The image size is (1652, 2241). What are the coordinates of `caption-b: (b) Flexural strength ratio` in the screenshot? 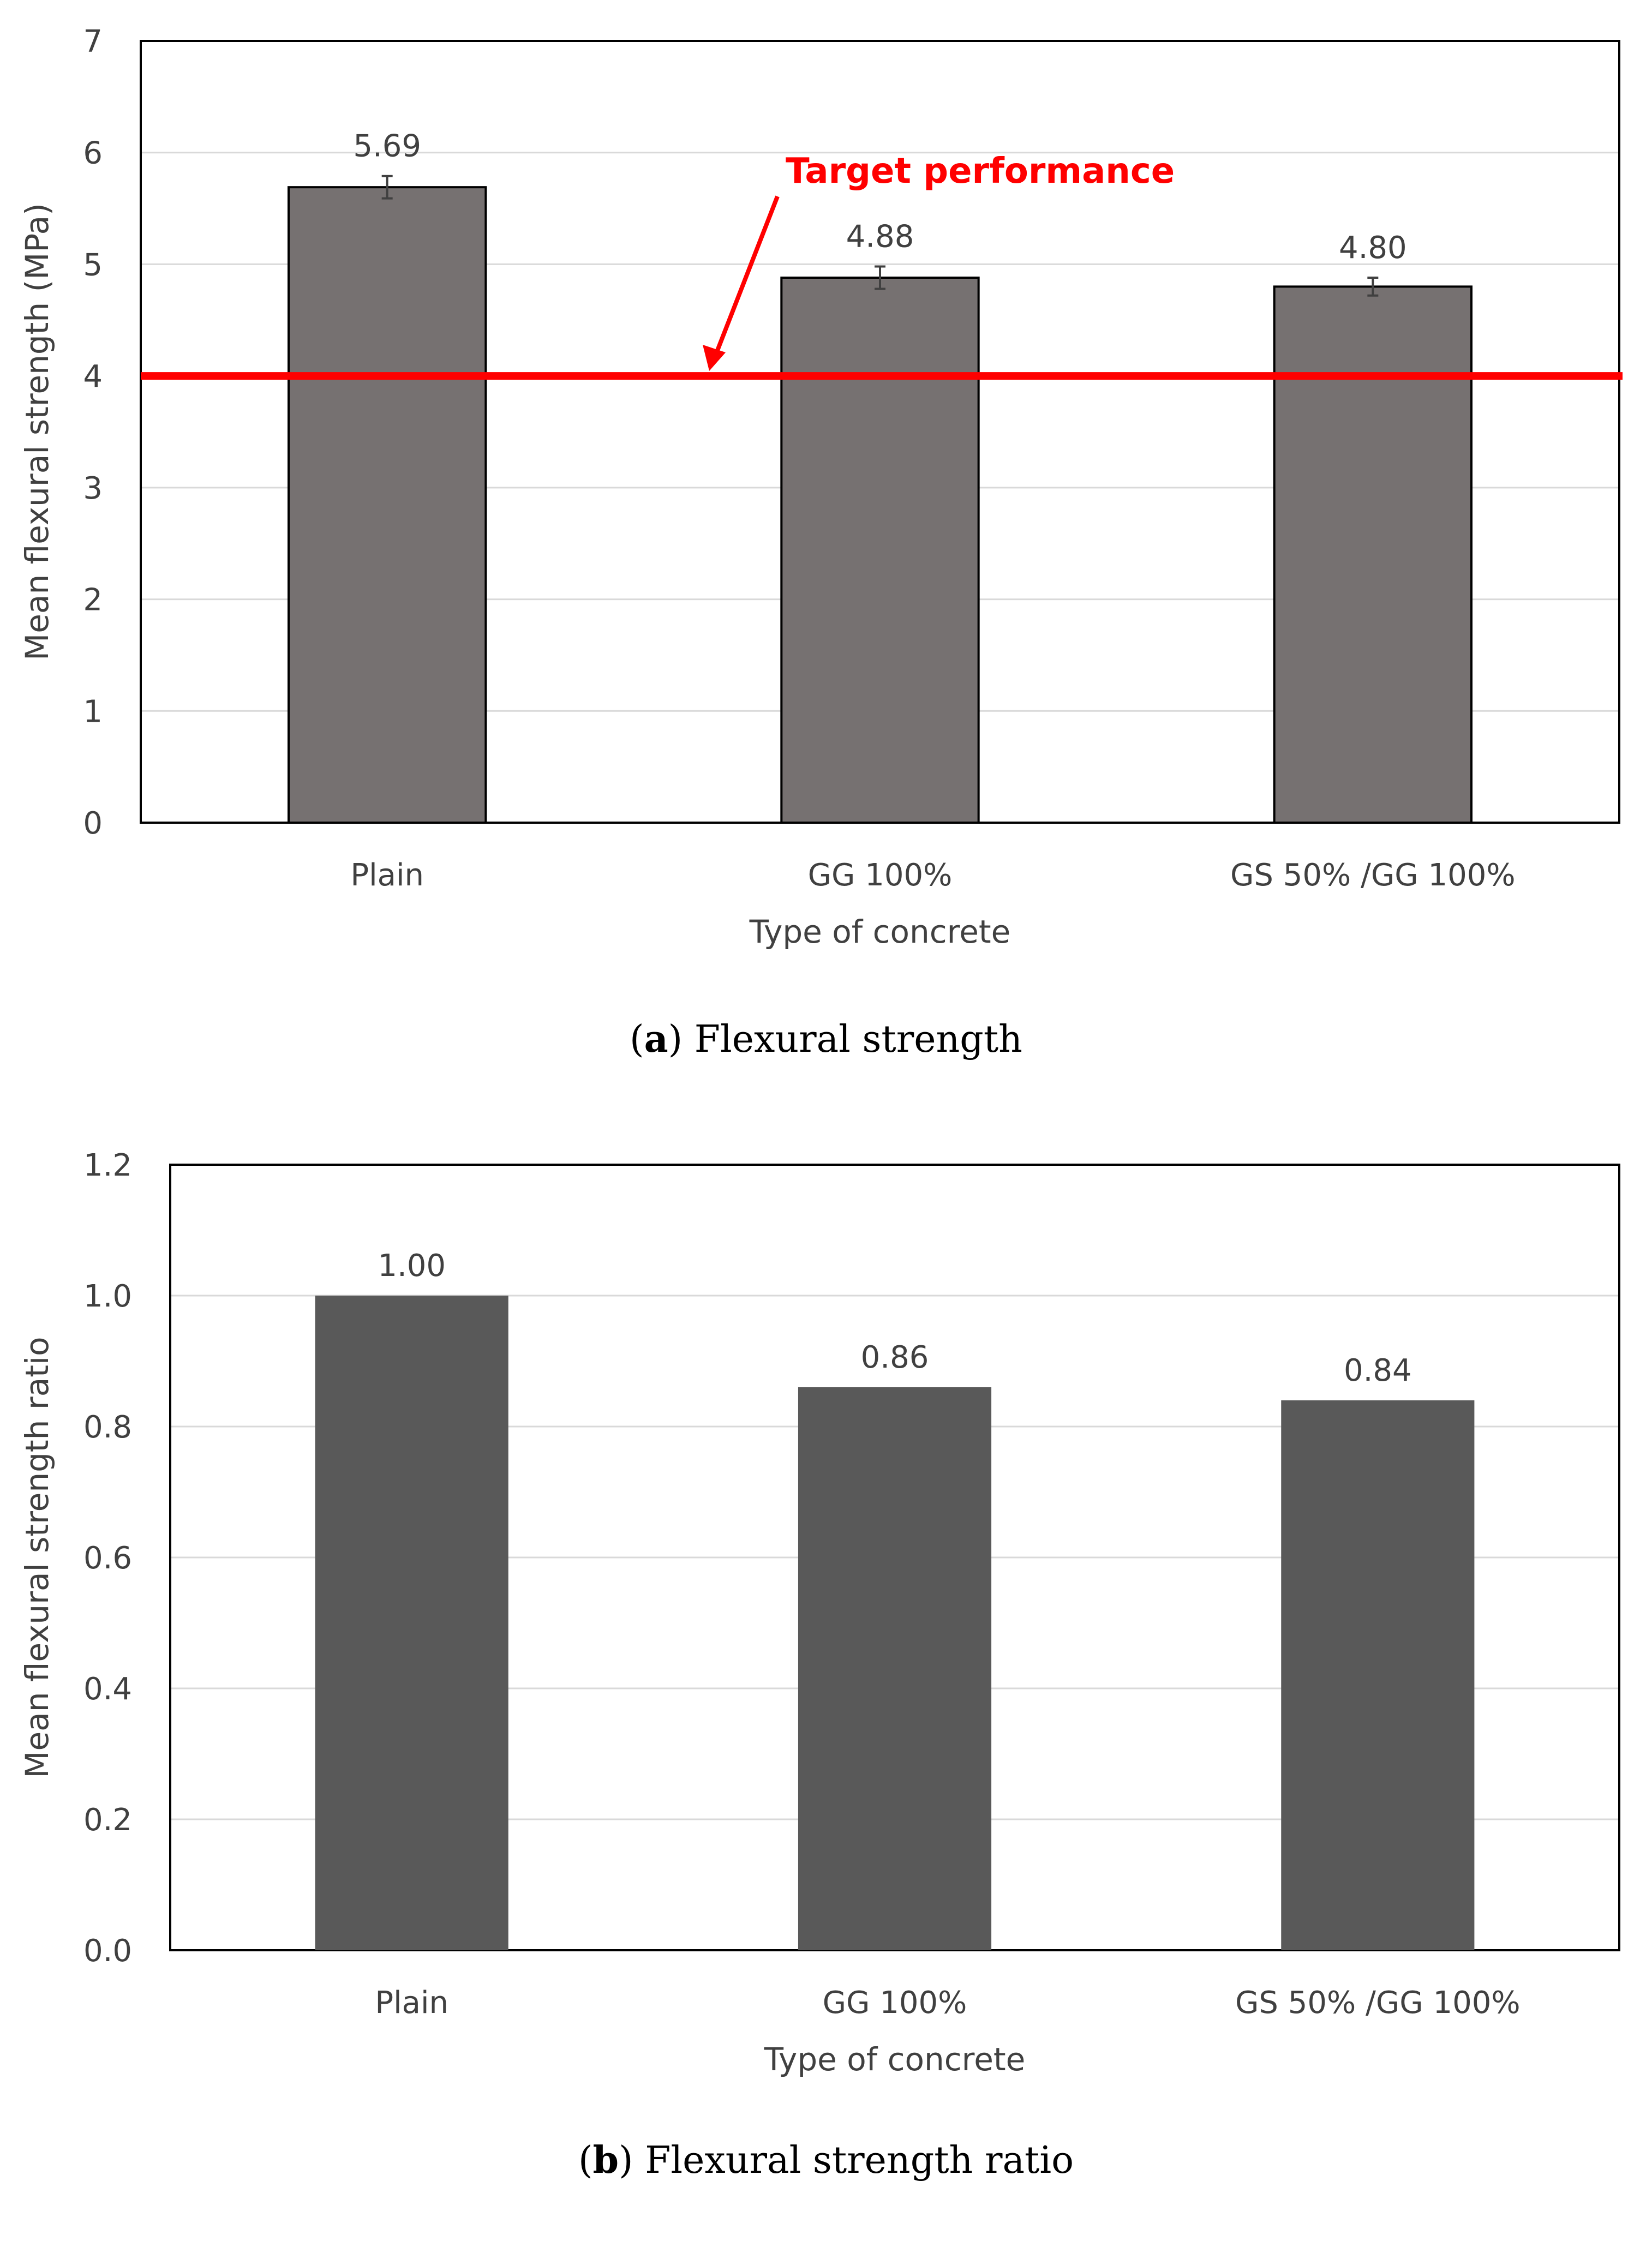 It's located at (826, 2160).